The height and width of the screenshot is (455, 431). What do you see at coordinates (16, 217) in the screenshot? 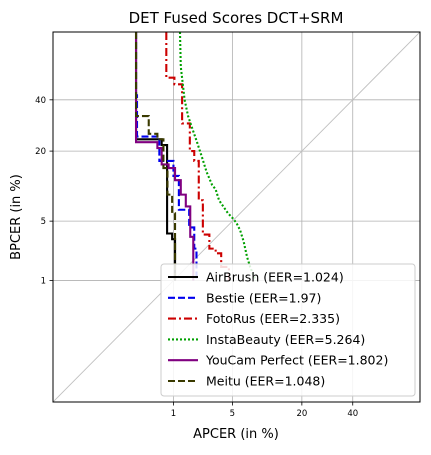
I see `y-axis-label: BPCER (in %)` at bounding box center [16, 217].